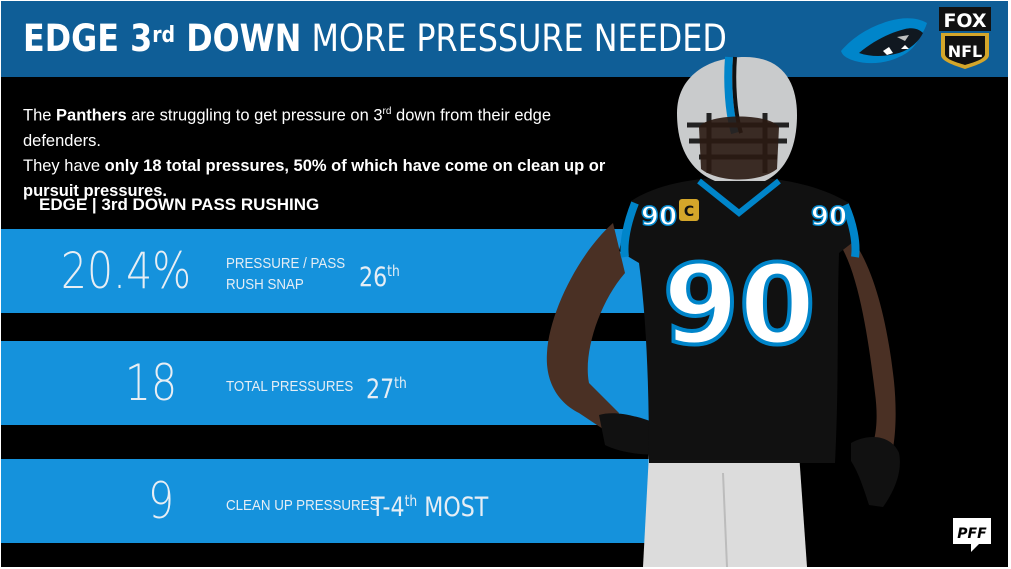  What do you see at coordinates (387, 111) in the screenshot?
I see `intro-sup: rd` at bounding box center [387, 111].